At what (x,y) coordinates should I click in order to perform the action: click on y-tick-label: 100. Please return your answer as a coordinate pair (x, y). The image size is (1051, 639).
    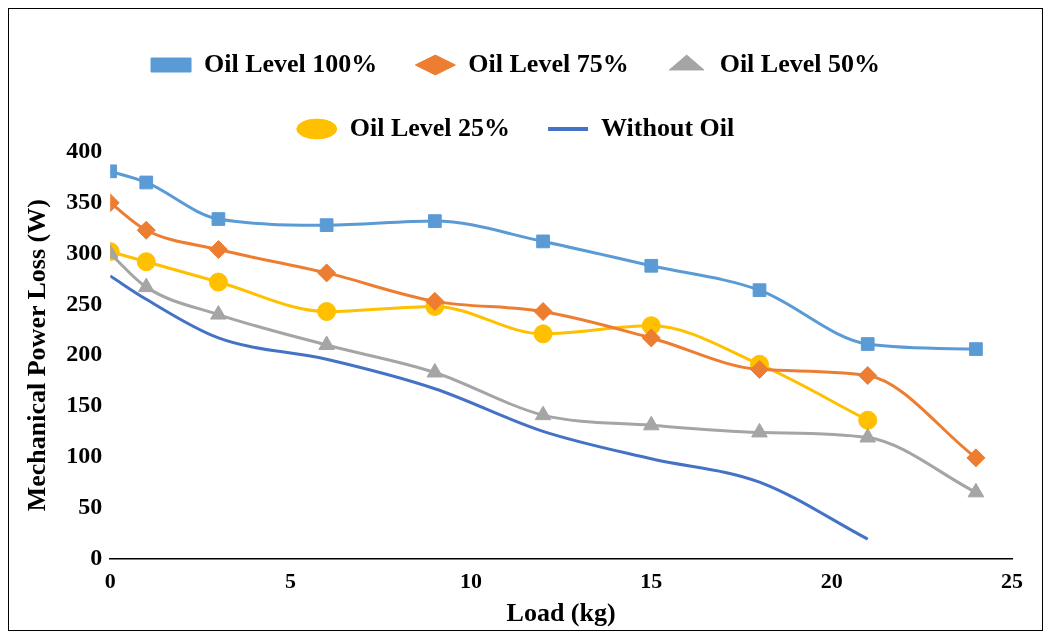
    Looking at the image, I should click on (84, 455).